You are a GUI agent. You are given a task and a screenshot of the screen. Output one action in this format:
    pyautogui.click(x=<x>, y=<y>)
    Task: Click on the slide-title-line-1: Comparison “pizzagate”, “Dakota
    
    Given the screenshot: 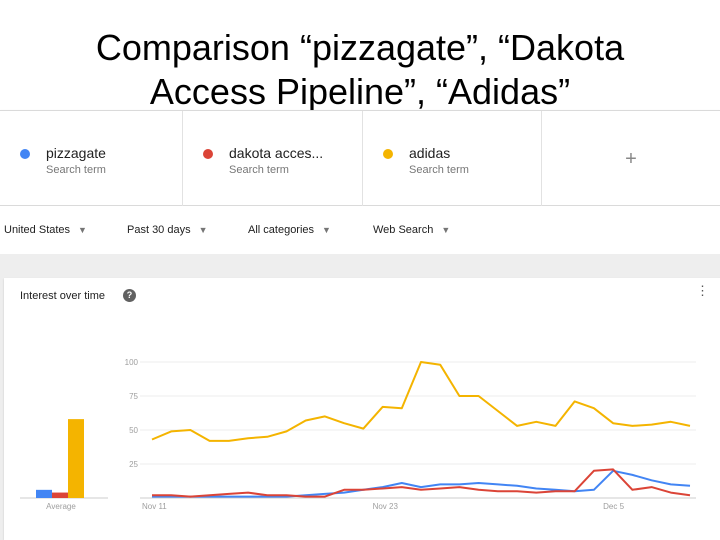 What is the action you would take?
    pyautogui.click(x=360, y=47)
    